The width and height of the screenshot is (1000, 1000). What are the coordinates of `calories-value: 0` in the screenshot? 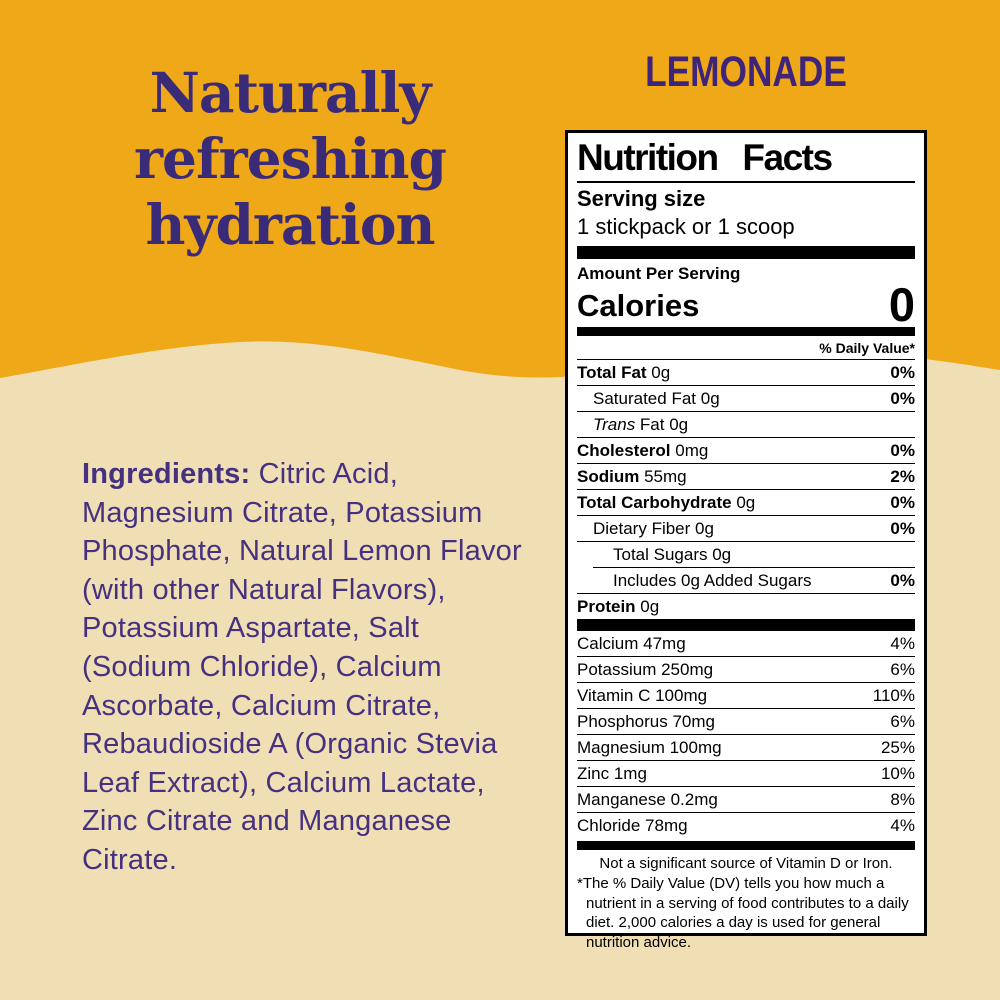 It's located at (901, 304).